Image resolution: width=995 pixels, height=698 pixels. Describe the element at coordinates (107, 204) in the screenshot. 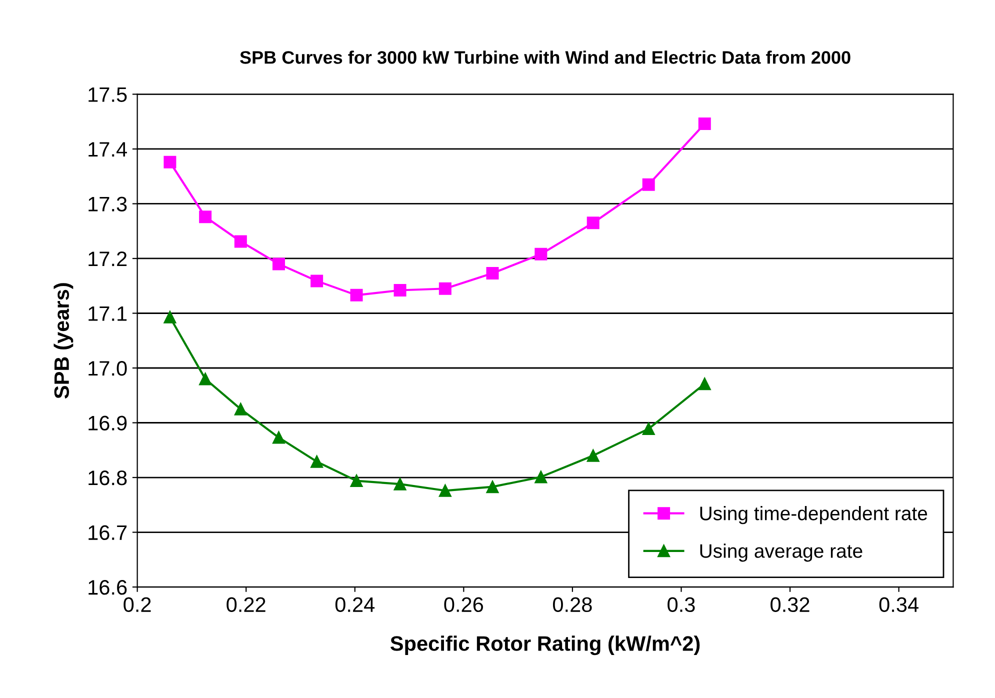

I see `y-tick-label: 17.3` at that location.